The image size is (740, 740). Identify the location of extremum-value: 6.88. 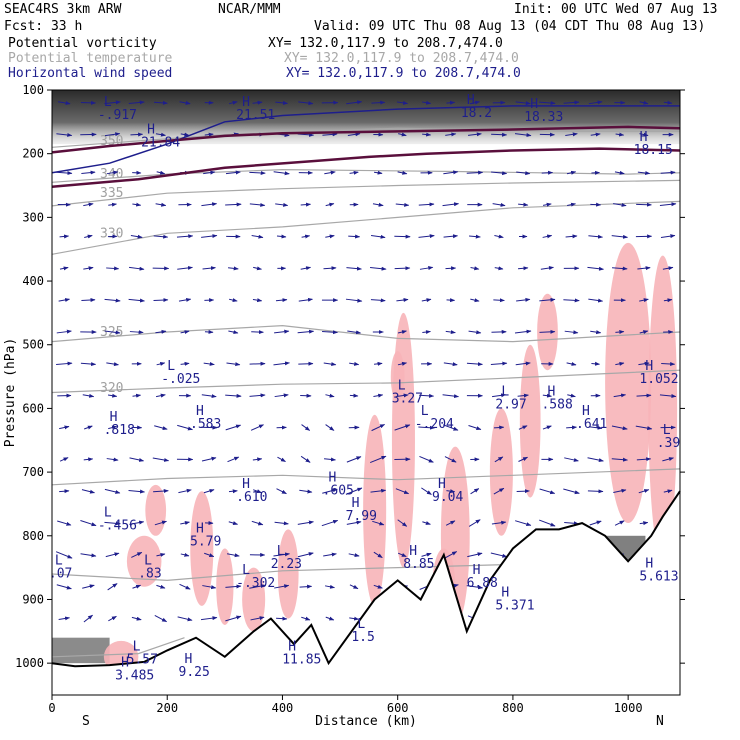
(482, 583).